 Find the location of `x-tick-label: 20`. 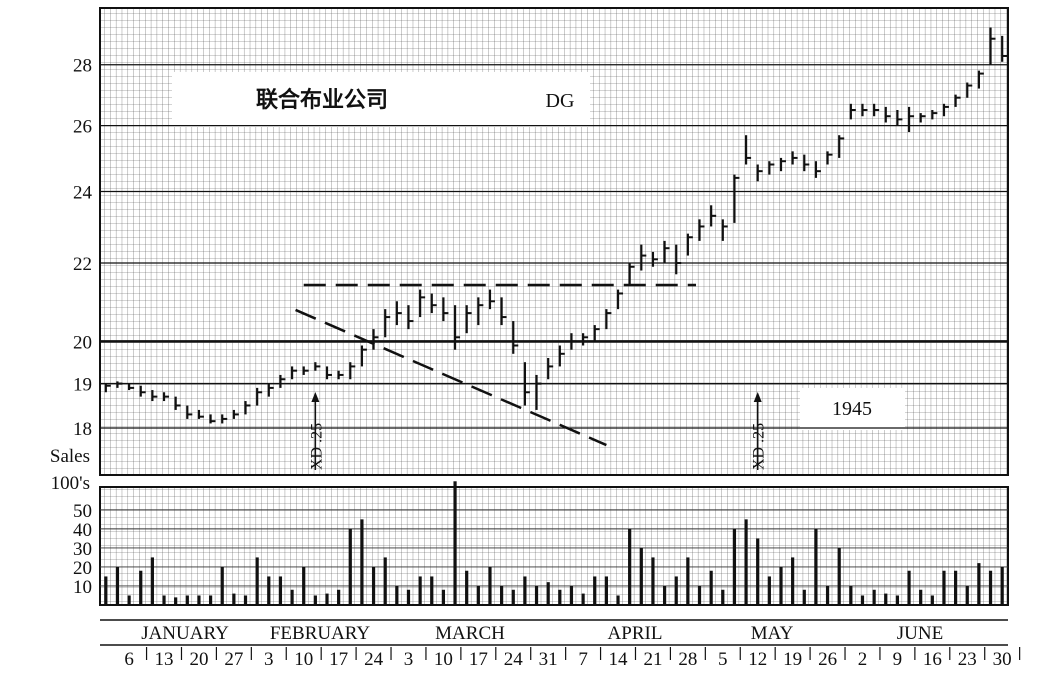

x-tick-label: 20 is located at coordinates (198, 659).